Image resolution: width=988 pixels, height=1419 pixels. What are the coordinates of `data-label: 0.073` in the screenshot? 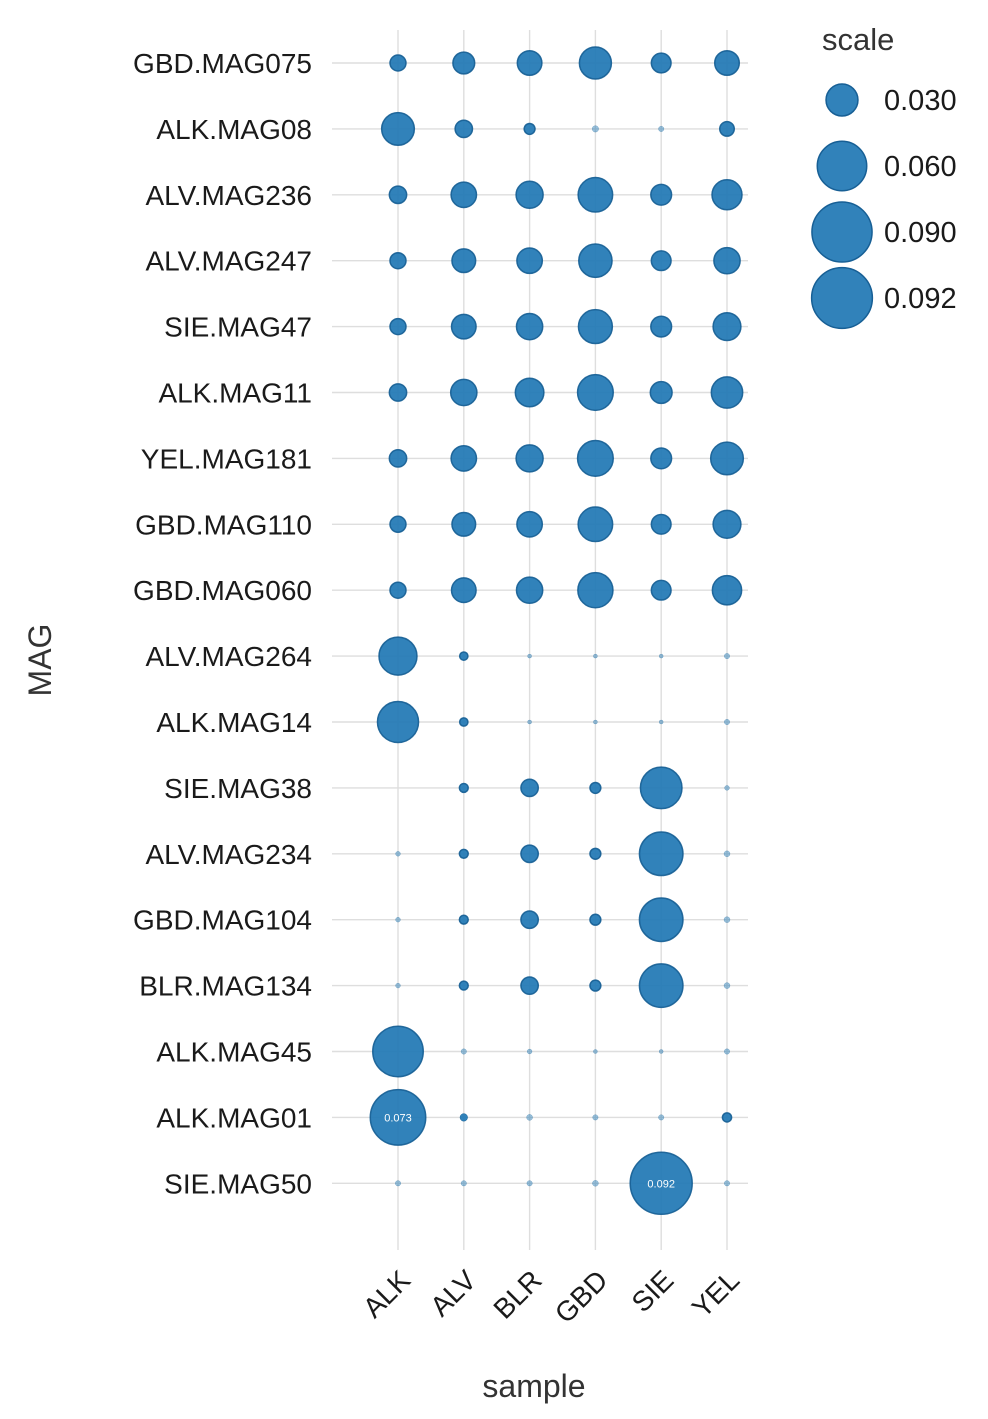 It's located at (398, 1118).